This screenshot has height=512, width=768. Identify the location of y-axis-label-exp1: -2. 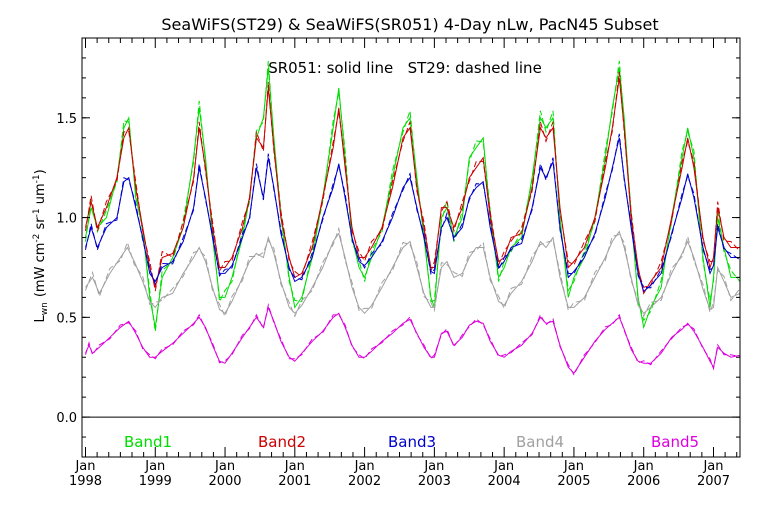
(37, 238).